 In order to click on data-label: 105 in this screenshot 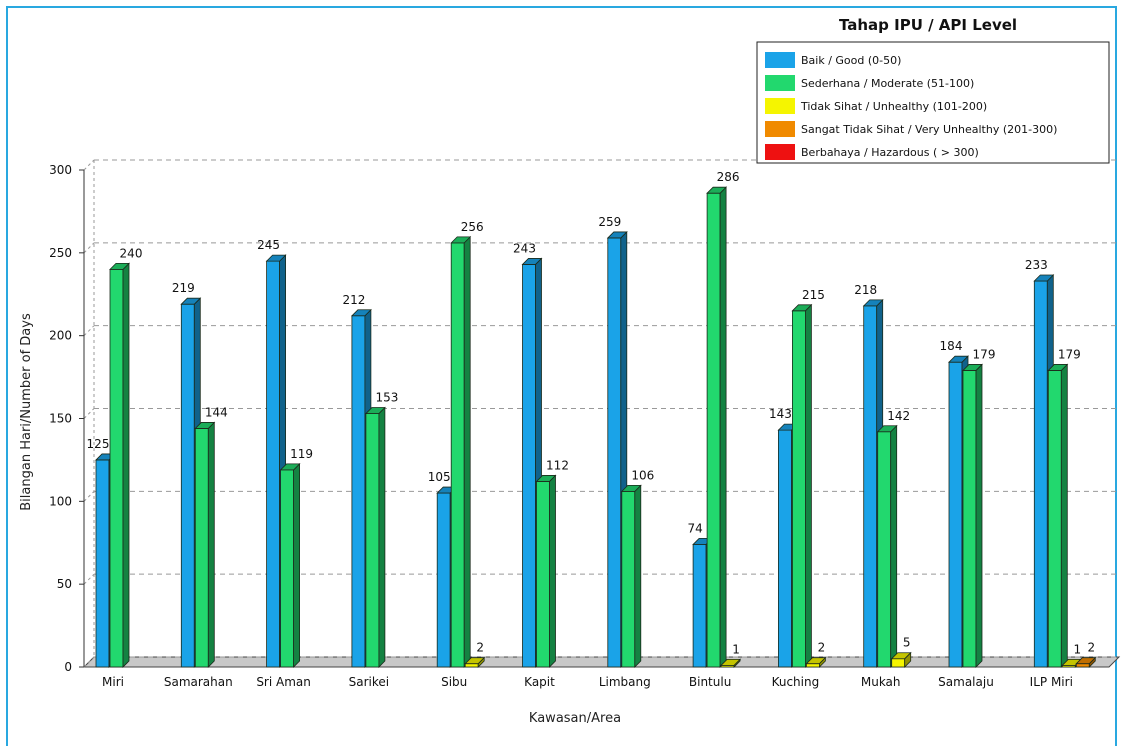, I will do `click(439, 477)`.